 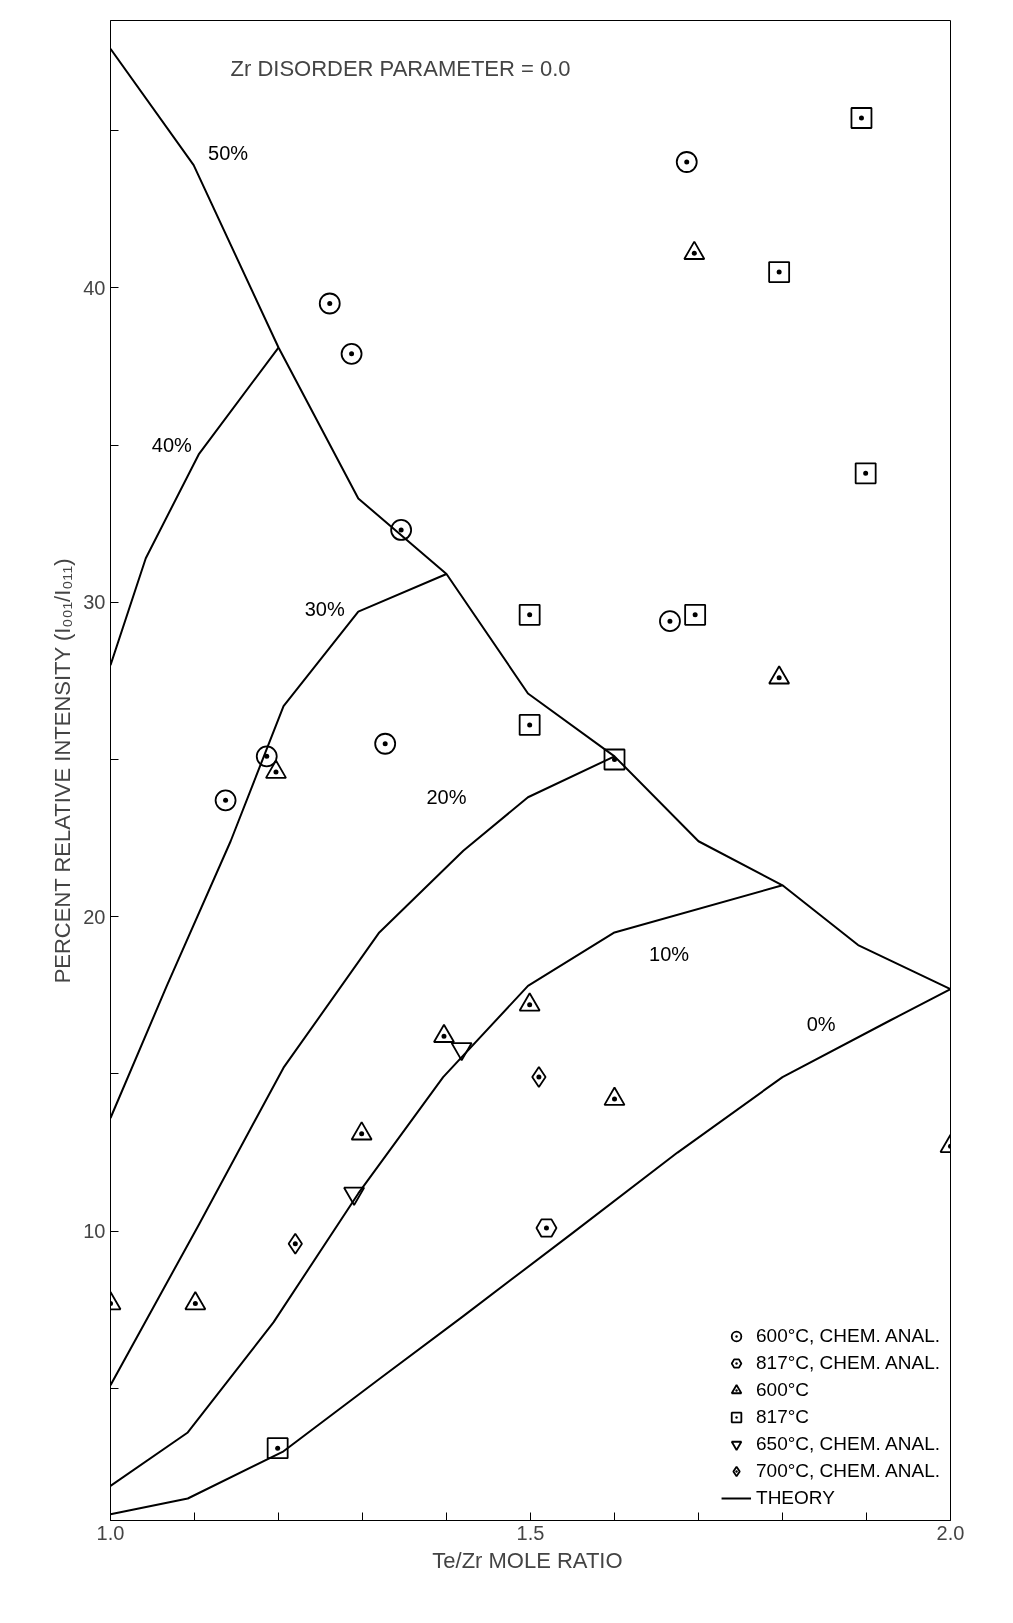 What do you see at coordinates (530, 1532) in the screenshot?
I see `x-tick-label: 1.5` at bounding box center [530, 1532].